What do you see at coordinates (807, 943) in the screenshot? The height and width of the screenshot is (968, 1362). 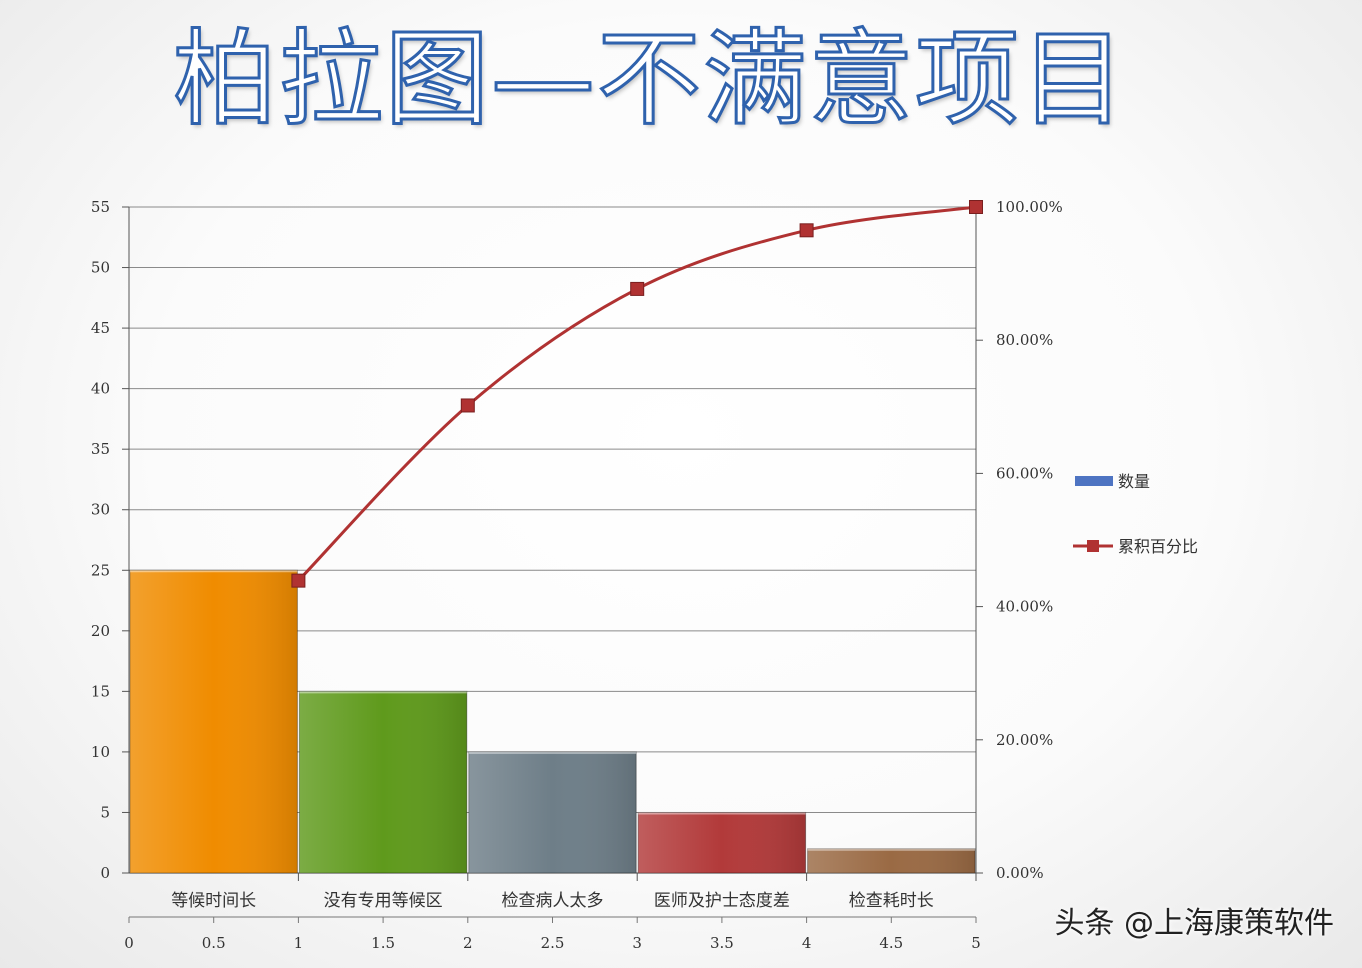 I see `secondary-x-tick-label: 4` at bounding box center [807, 943].